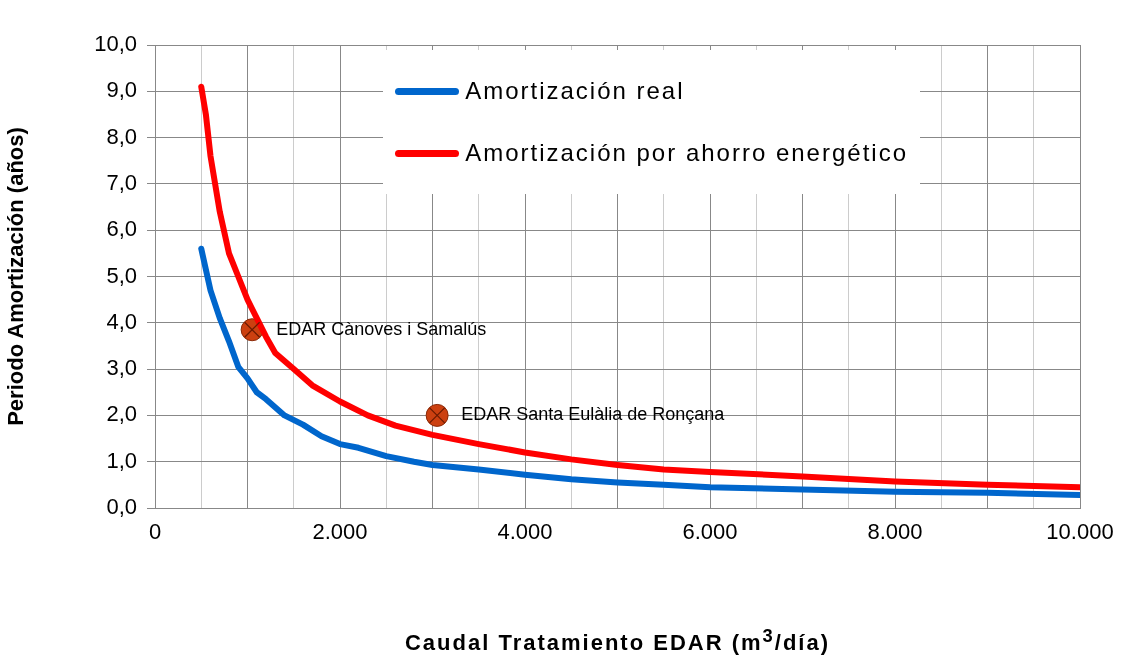  What do you see at coordinates (121, 275) in the screenshot?
I see `y-tick-label: 5,0` at bounding box center [121, 275].